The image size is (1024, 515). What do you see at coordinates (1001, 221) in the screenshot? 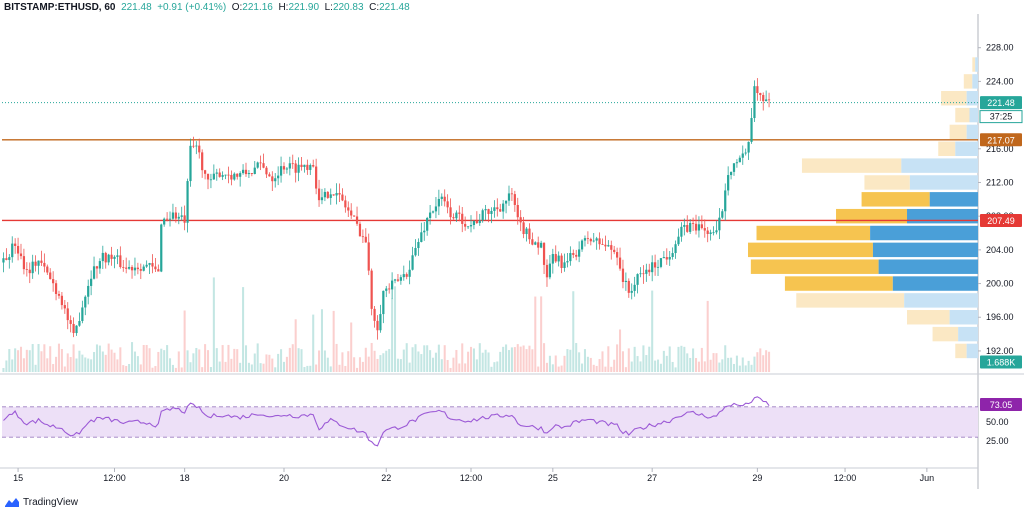
I see `level-badge: 207.49` at bounding box center [1001, 221].